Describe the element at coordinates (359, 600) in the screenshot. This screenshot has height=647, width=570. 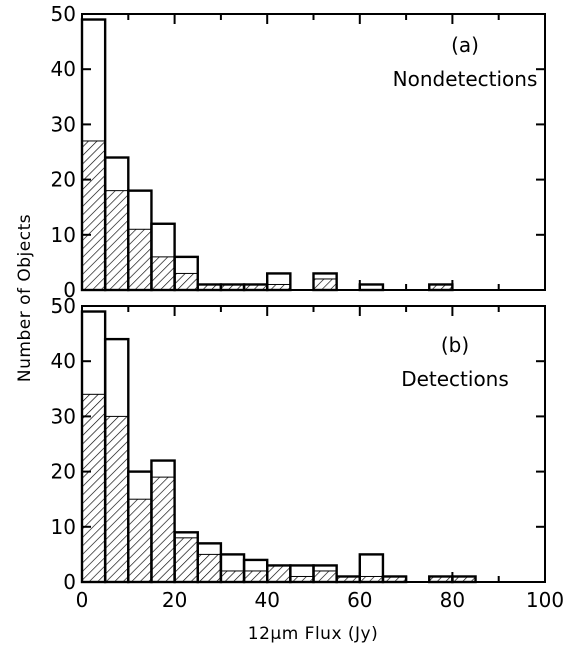
I see `x-tick-label: 60` at that location.